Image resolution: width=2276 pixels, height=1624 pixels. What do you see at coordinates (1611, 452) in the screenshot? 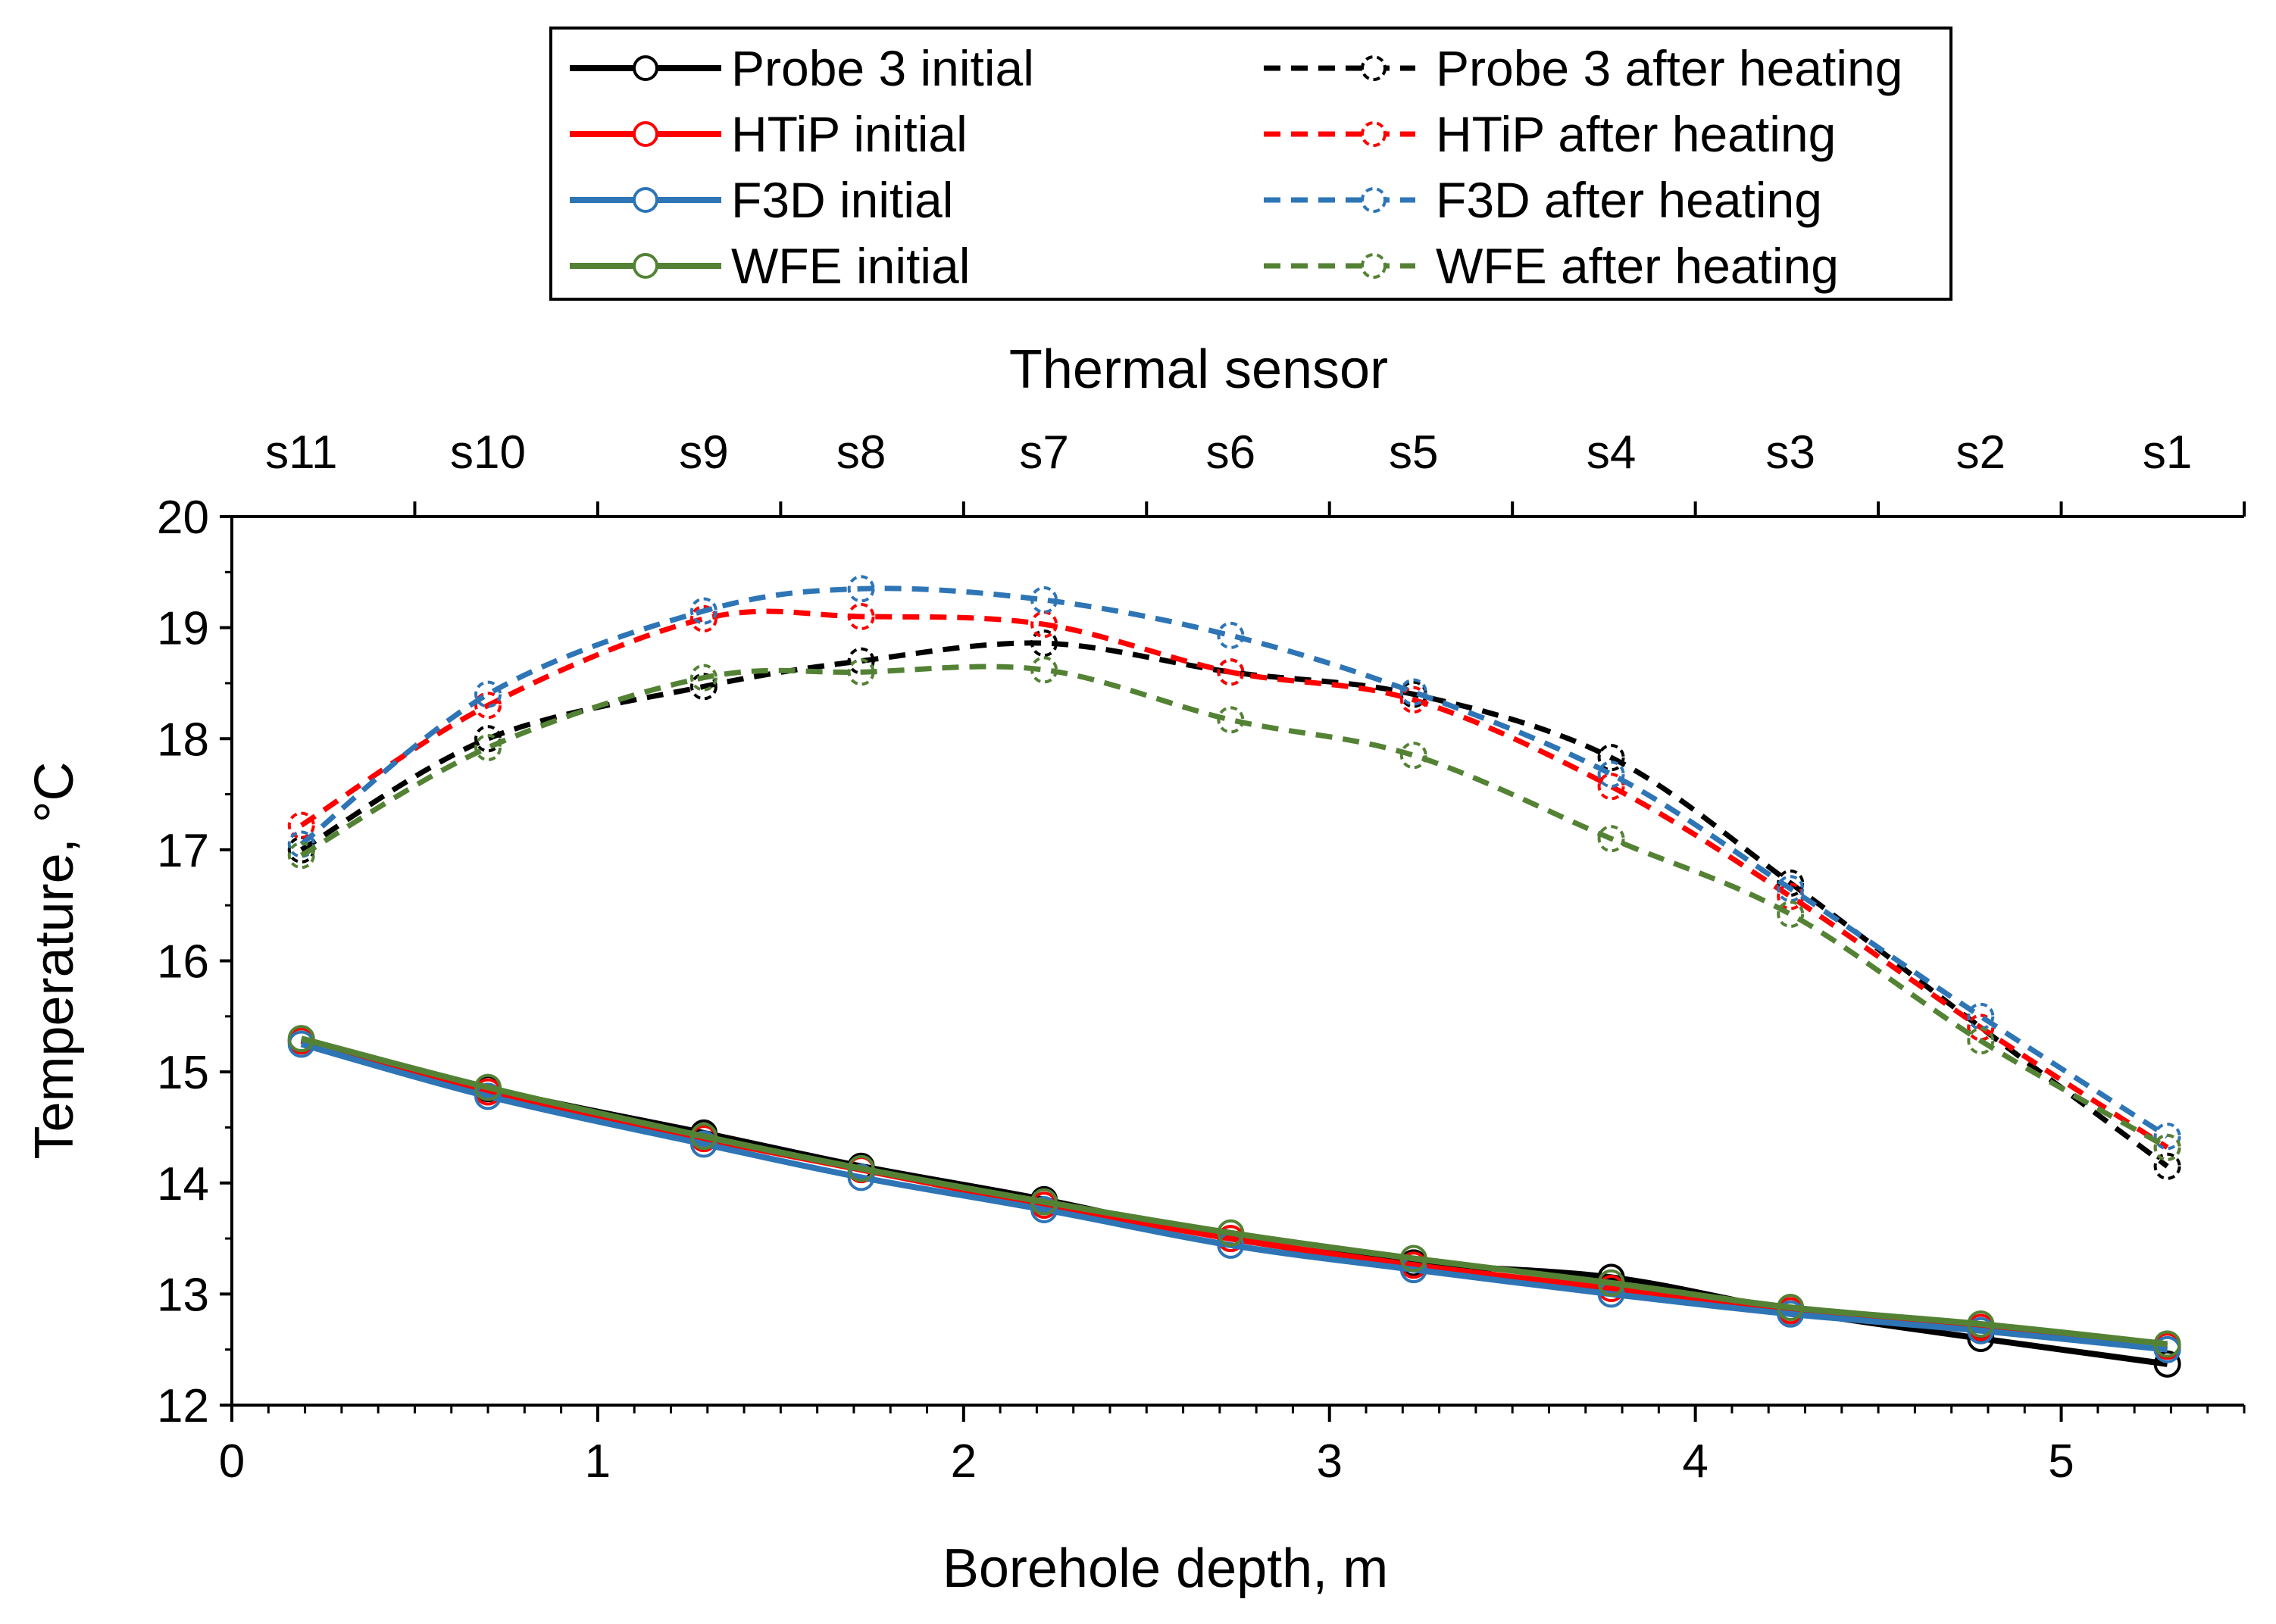
I see `top-axis-sensor-label: s4` at bounding box center [1611, 452].